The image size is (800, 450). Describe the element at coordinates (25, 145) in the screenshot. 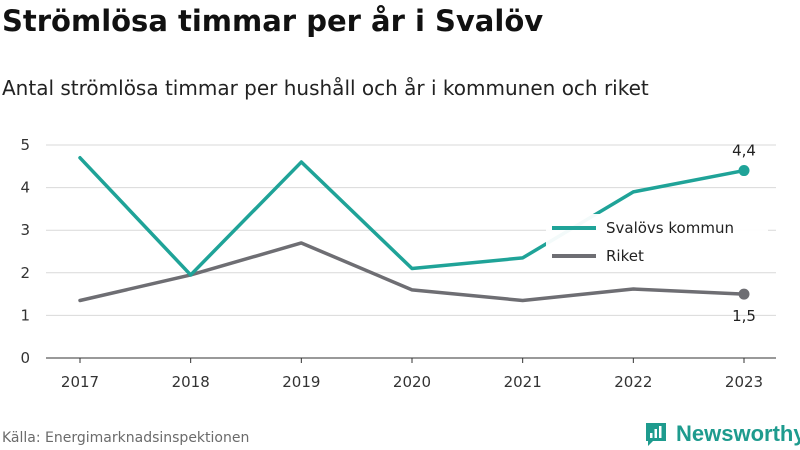

I see `y-tick-label-5: 5` at that location.